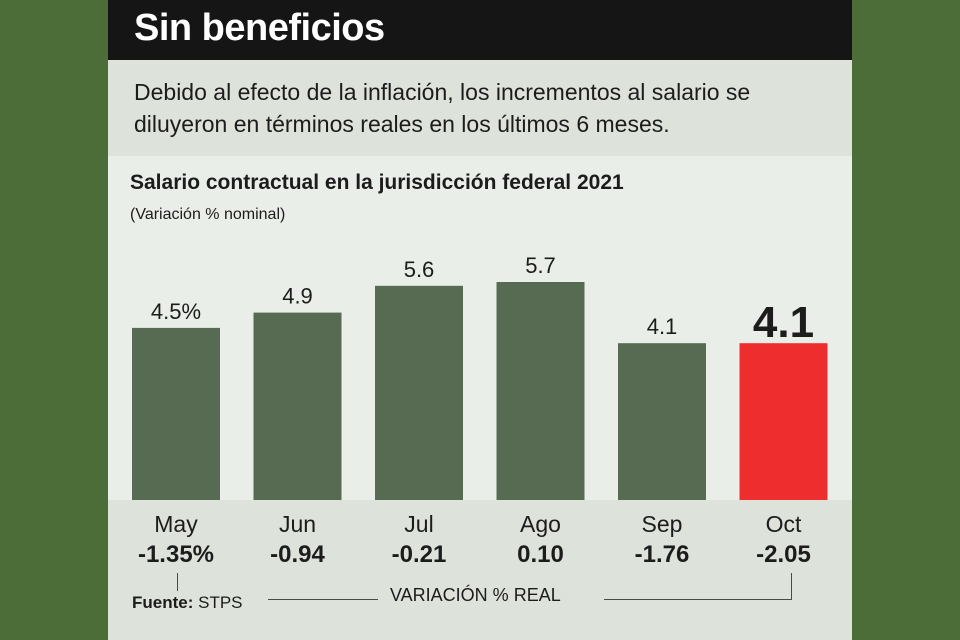  I want to click on bar-value-label-may: 4.5%, so click(176, 311).